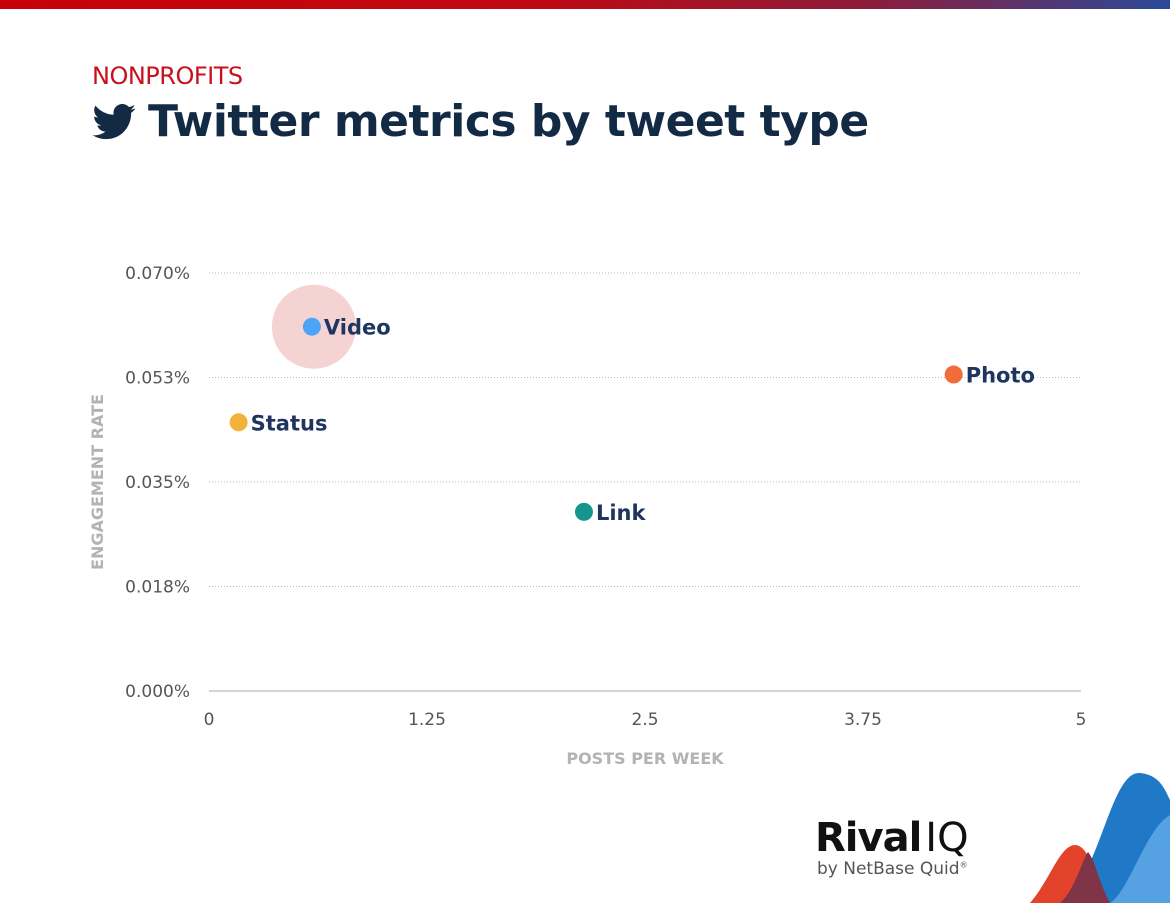 The image size is (1170, 903). Describe the element at coordinates (427, 720) in the screenshot. I see `x-tick-label: 1.25` at that location.